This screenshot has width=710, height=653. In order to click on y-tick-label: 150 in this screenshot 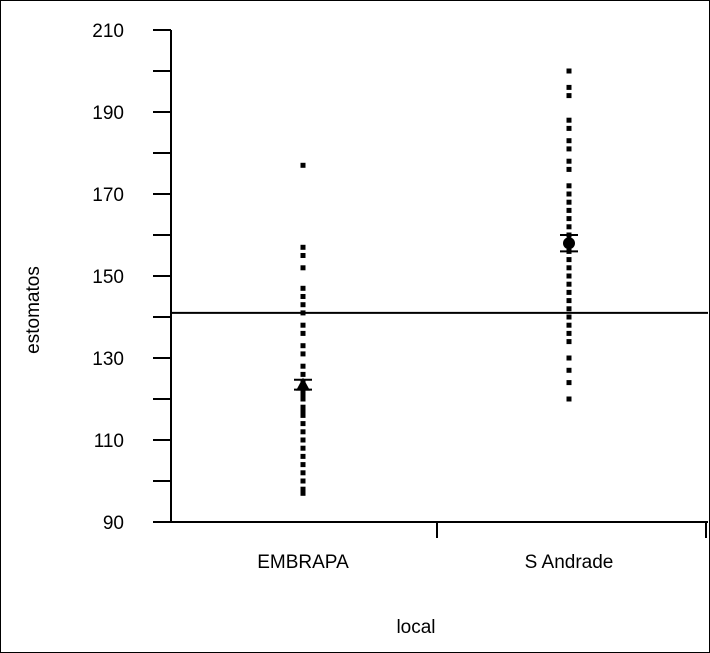, I will do `click(108, 277)`.